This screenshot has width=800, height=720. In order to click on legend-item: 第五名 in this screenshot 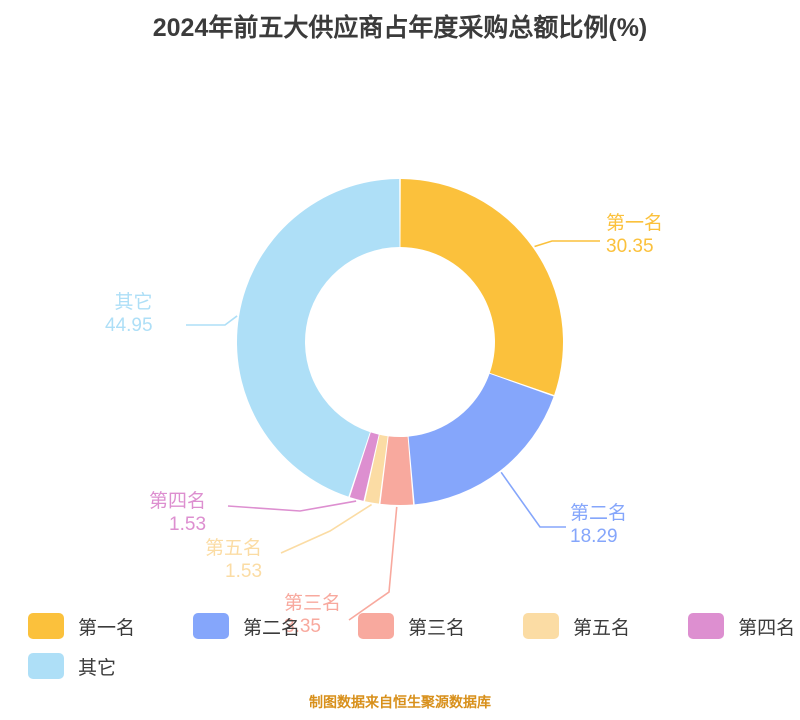, I will do `click(576, 626)`.